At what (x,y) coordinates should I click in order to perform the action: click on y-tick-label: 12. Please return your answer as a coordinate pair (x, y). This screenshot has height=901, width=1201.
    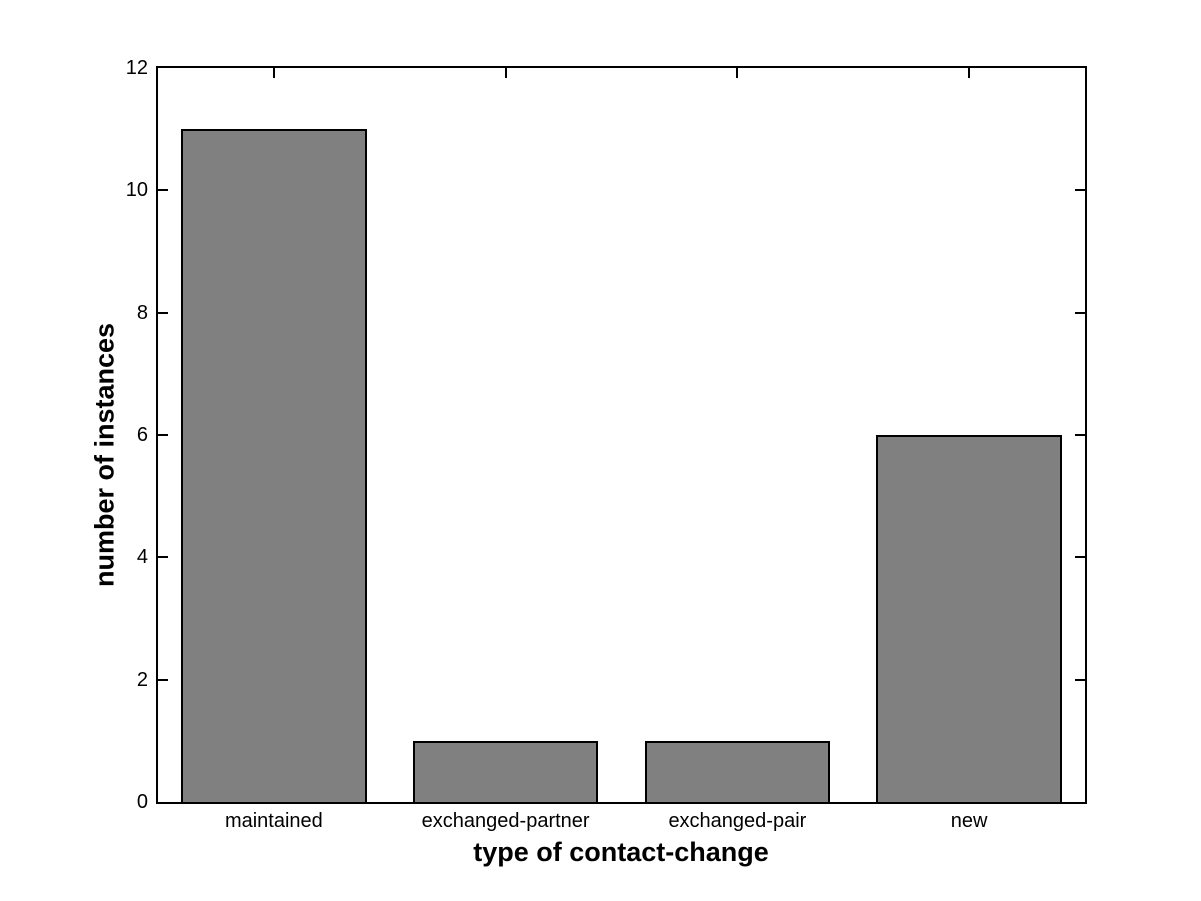
    Looking at the image, I should click on (136, 68).